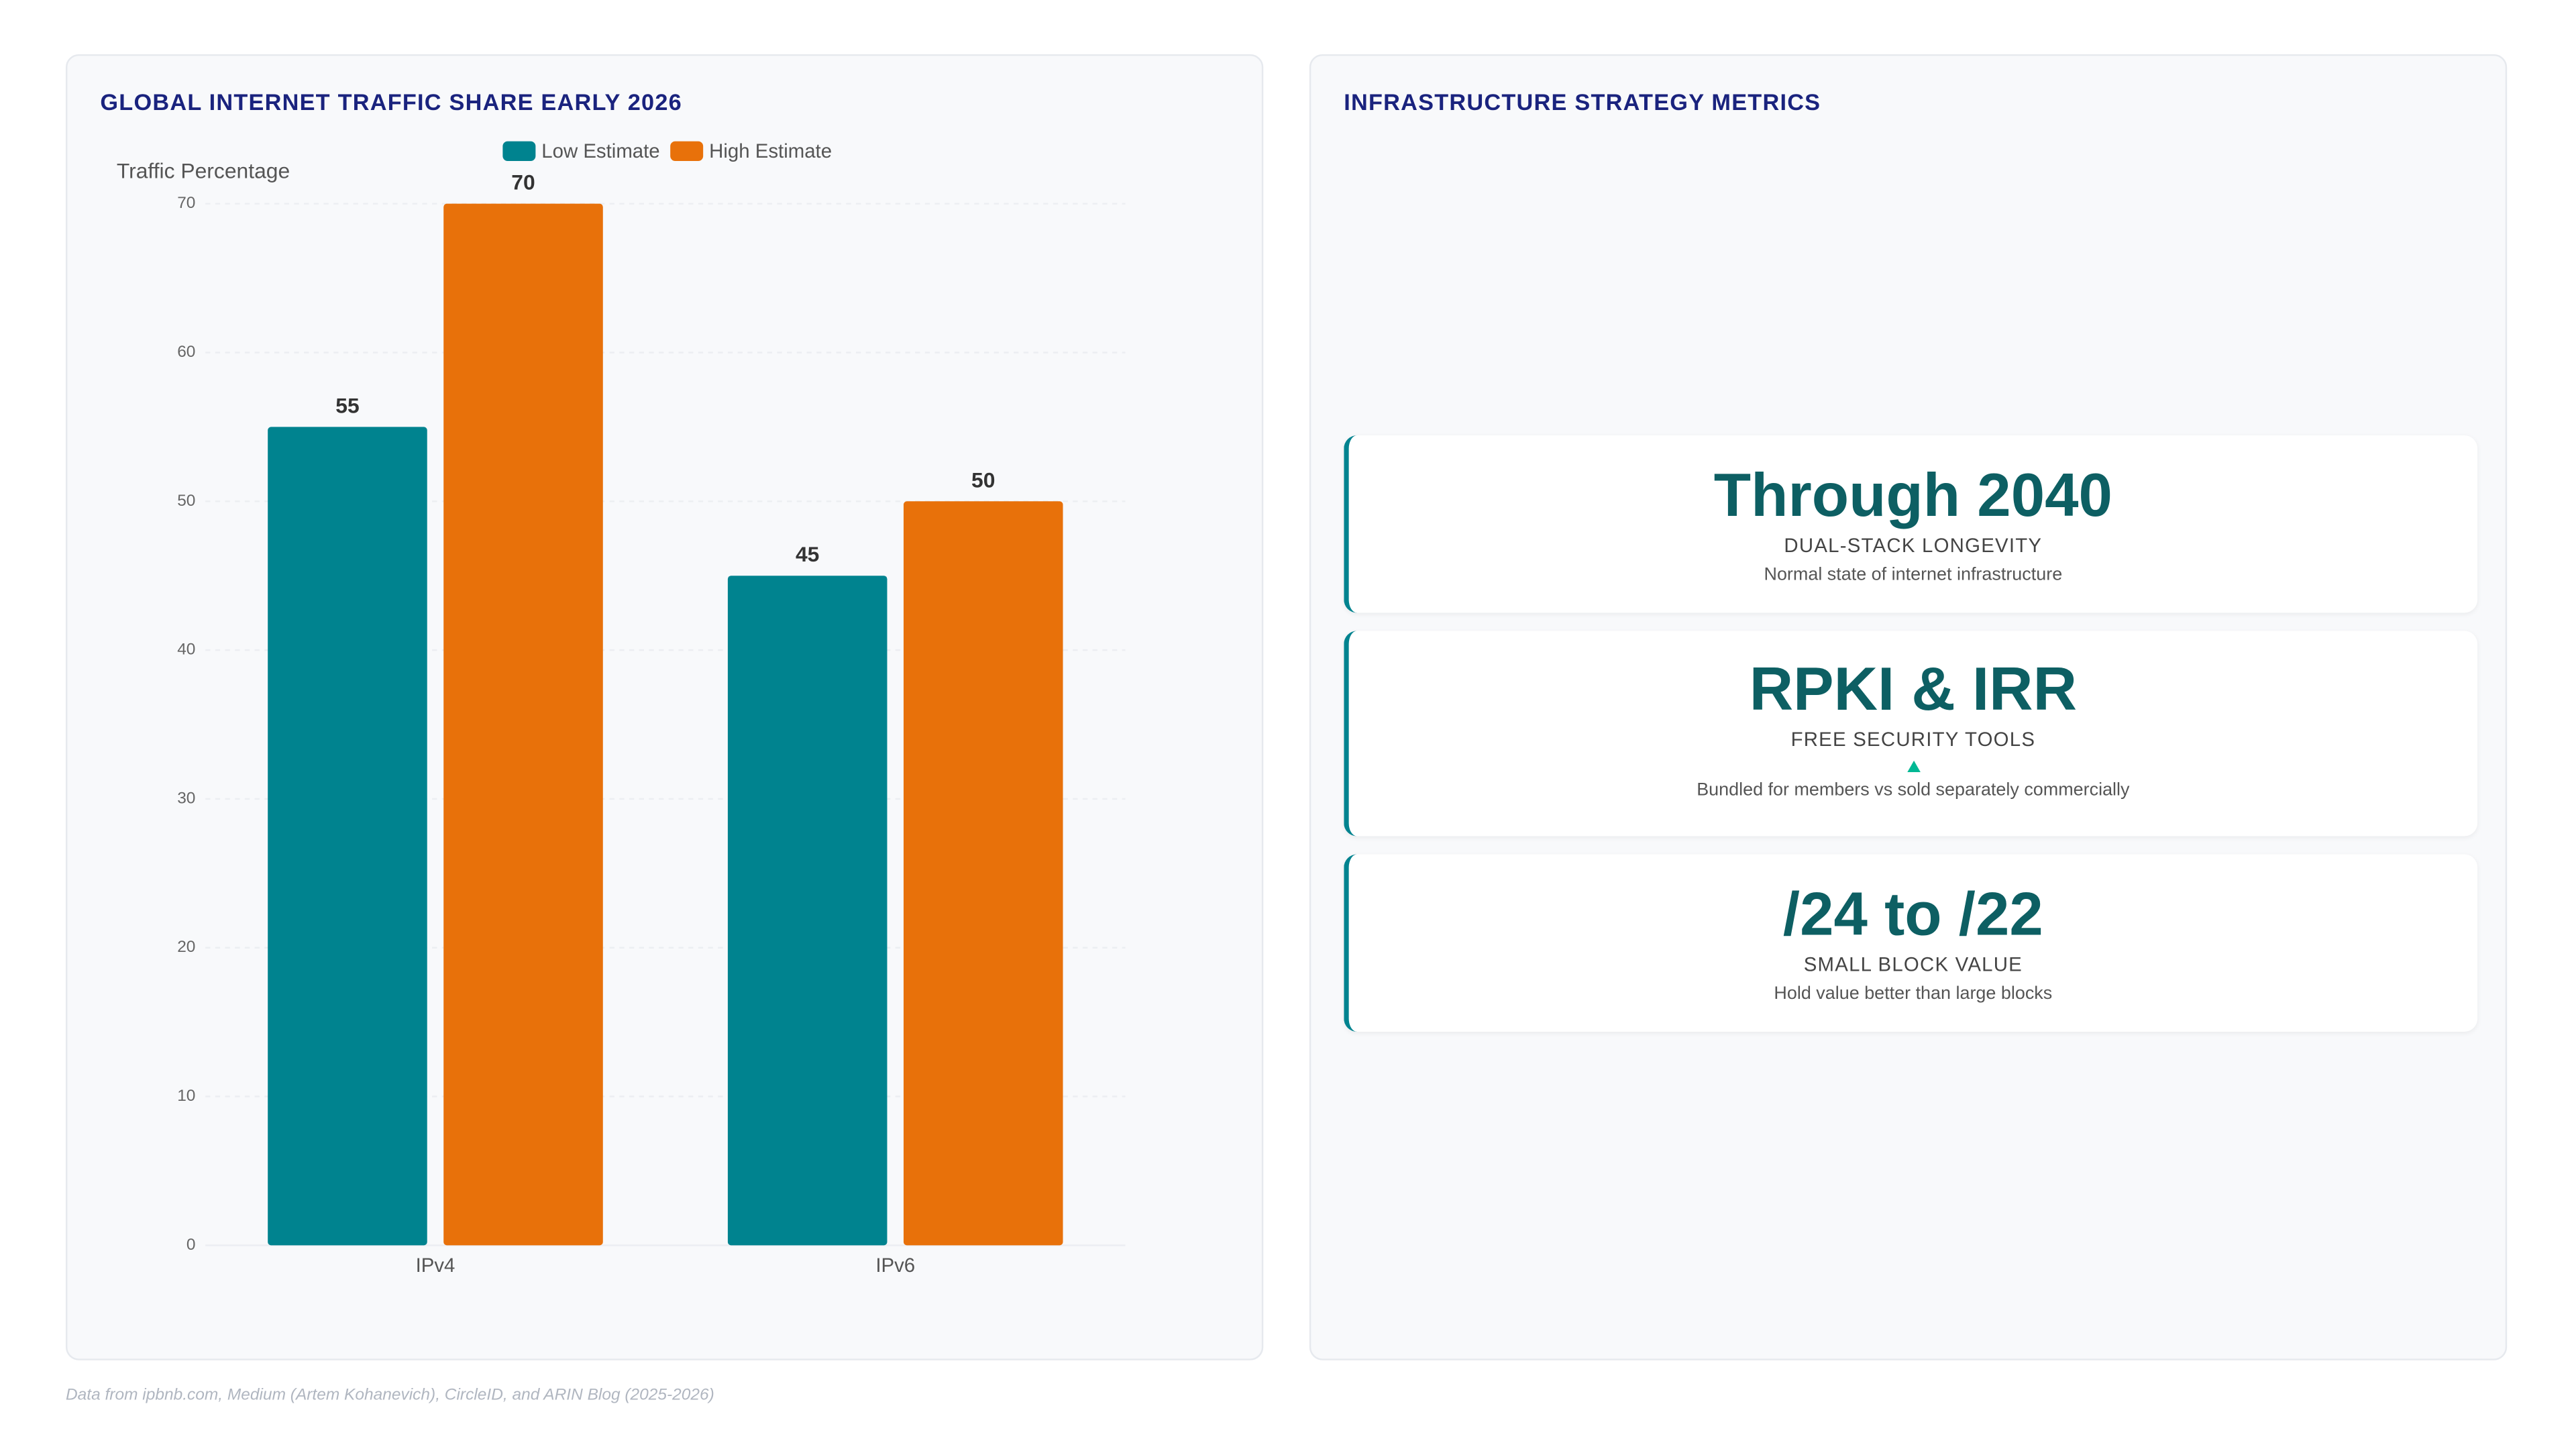  What do you see at coordinates (523, 182) in the screenshot?
I see `value-label: 70` at bounding box center [523, 182].